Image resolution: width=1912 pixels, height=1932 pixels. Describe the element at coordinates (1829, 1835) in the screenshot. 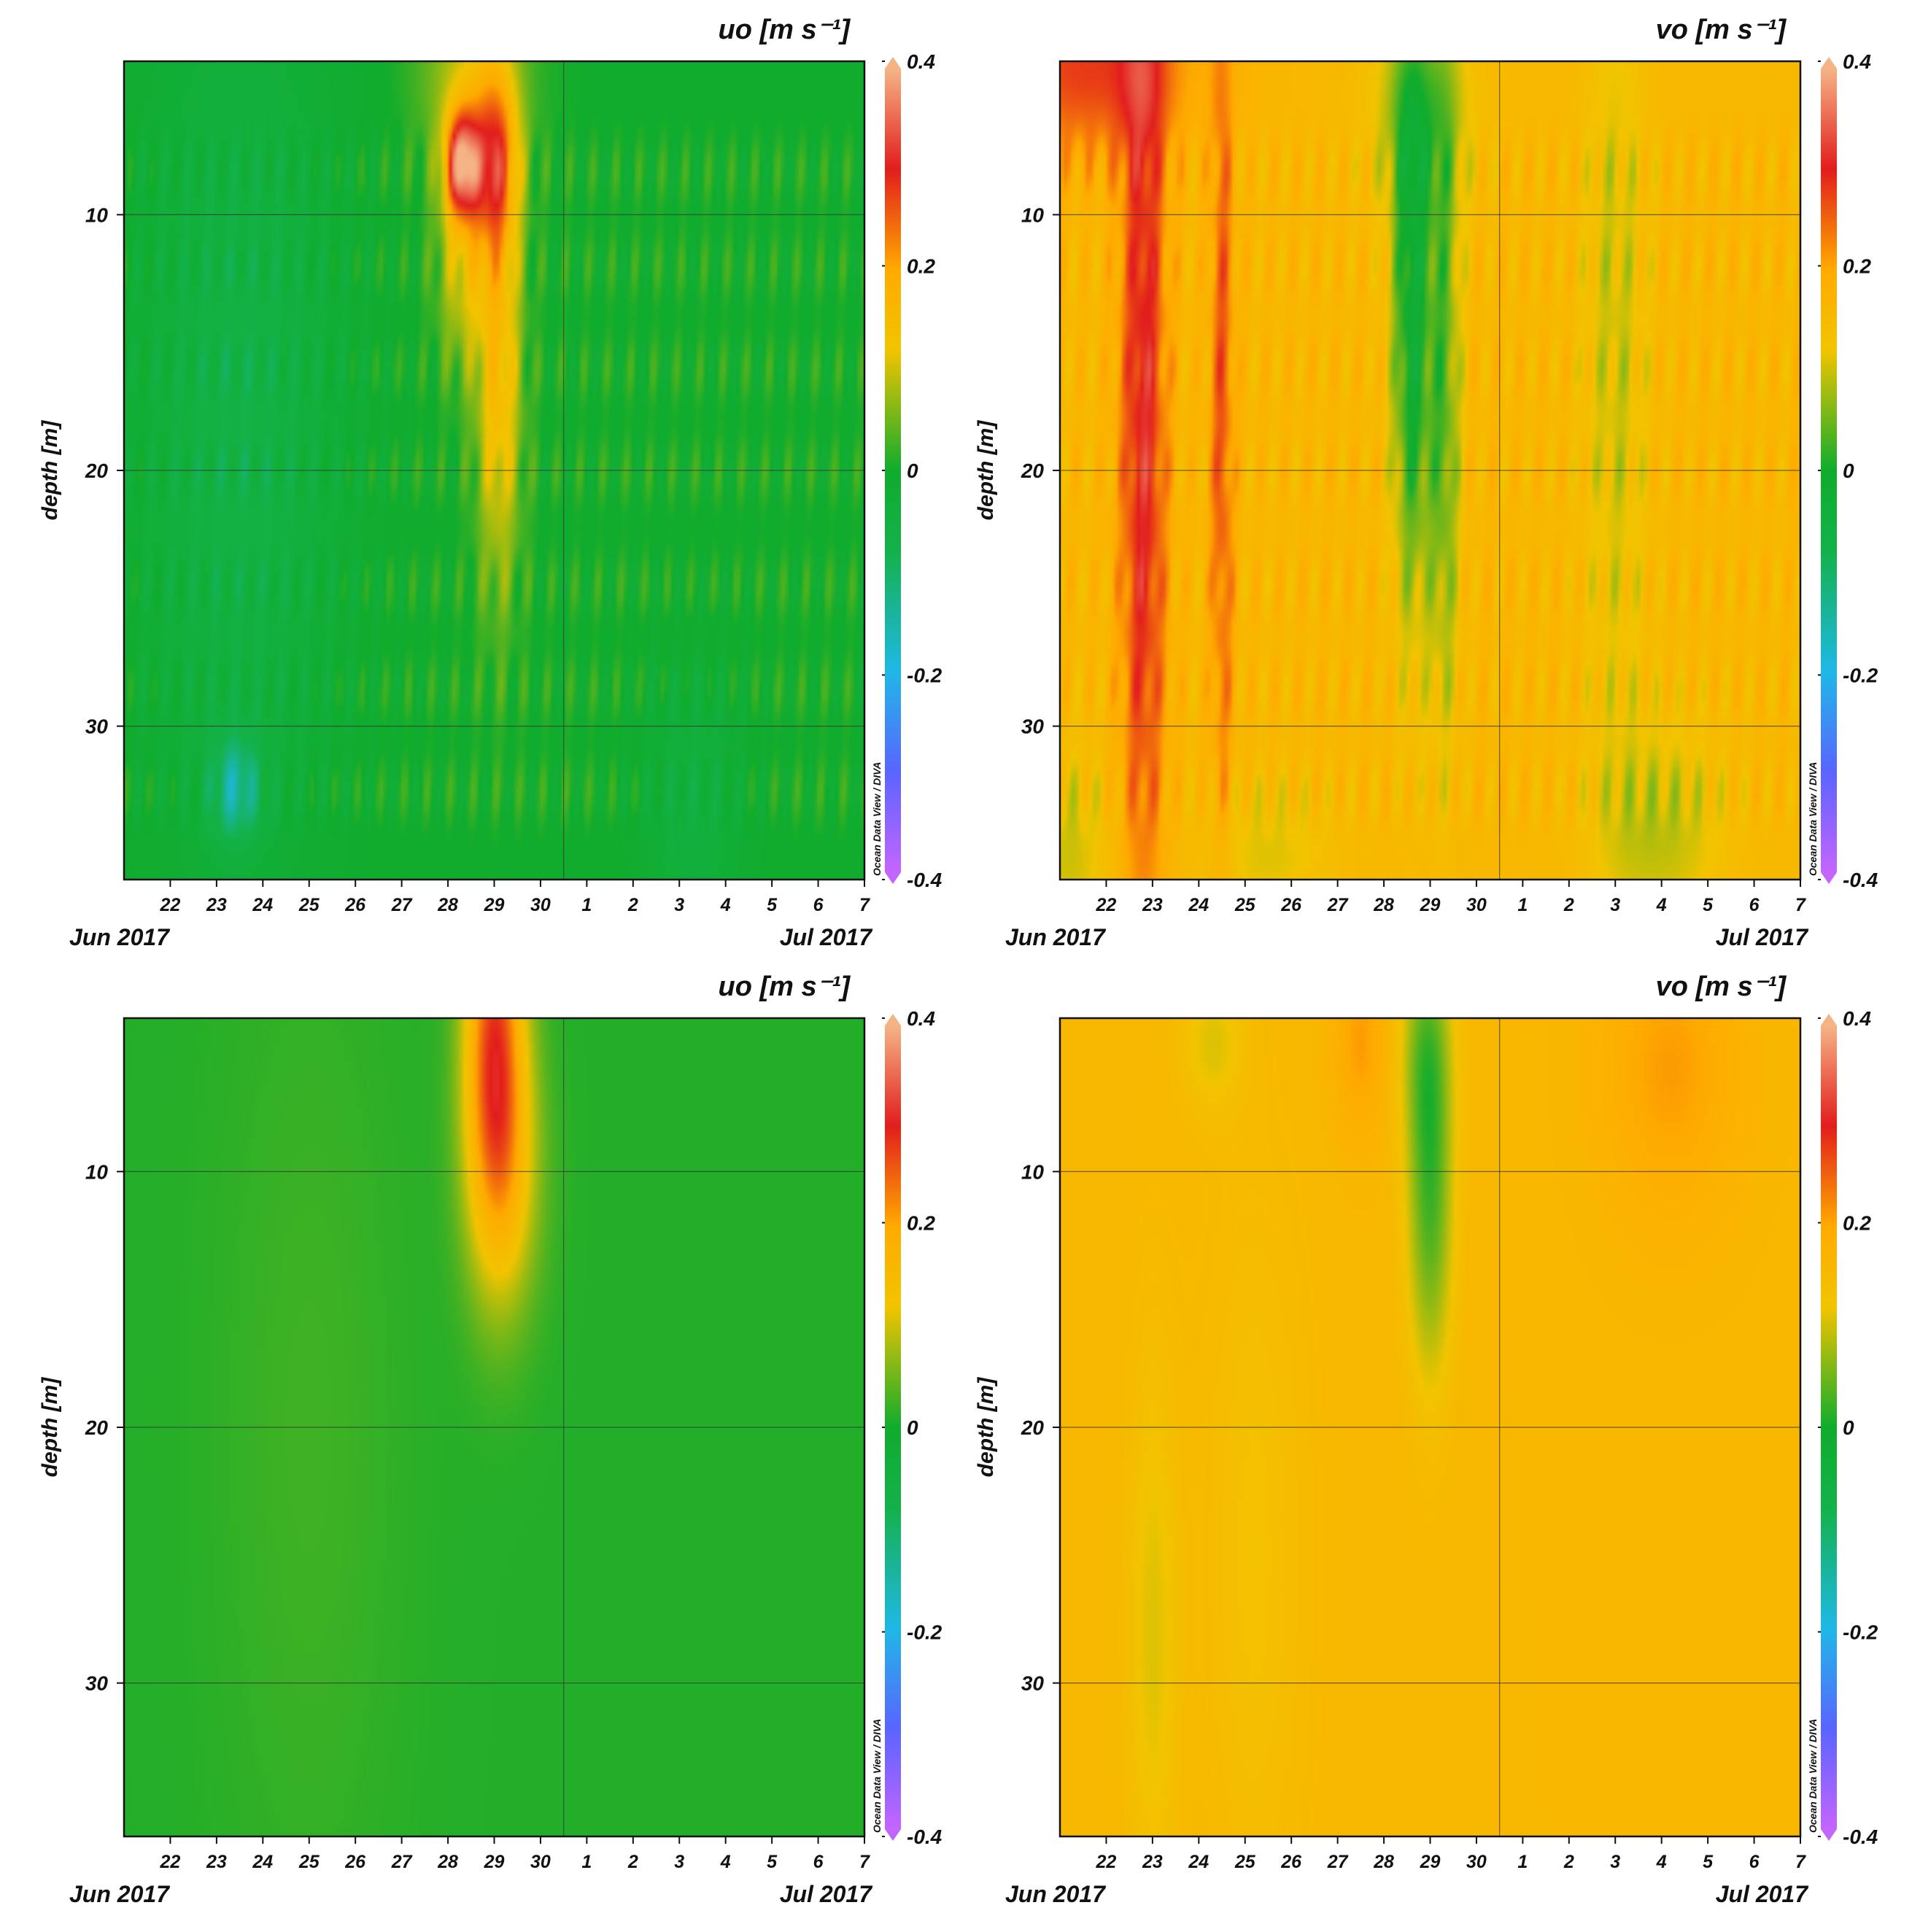

I see `colorbar-bottom-arrow` at that location.